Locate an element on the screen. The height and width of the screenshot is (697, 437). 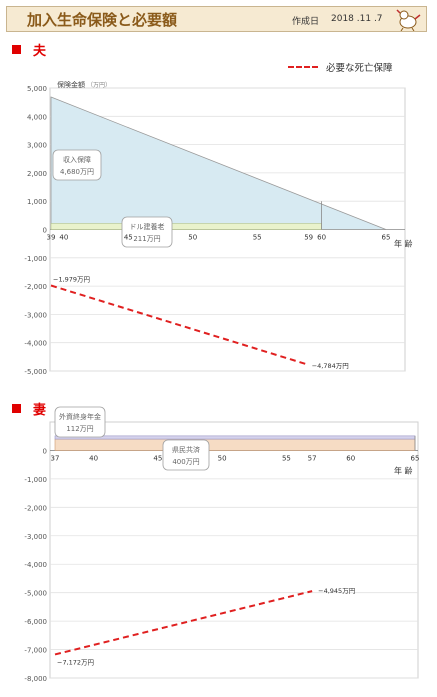
y-axis-title: 保険金額 is located at coordinates (71, 84).